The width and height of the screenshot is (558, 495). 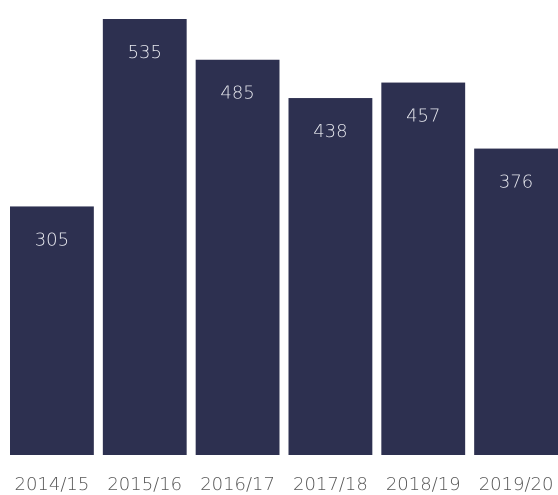 I want to click on x-tick-label: 2017/18, so click(x=330, y=484).